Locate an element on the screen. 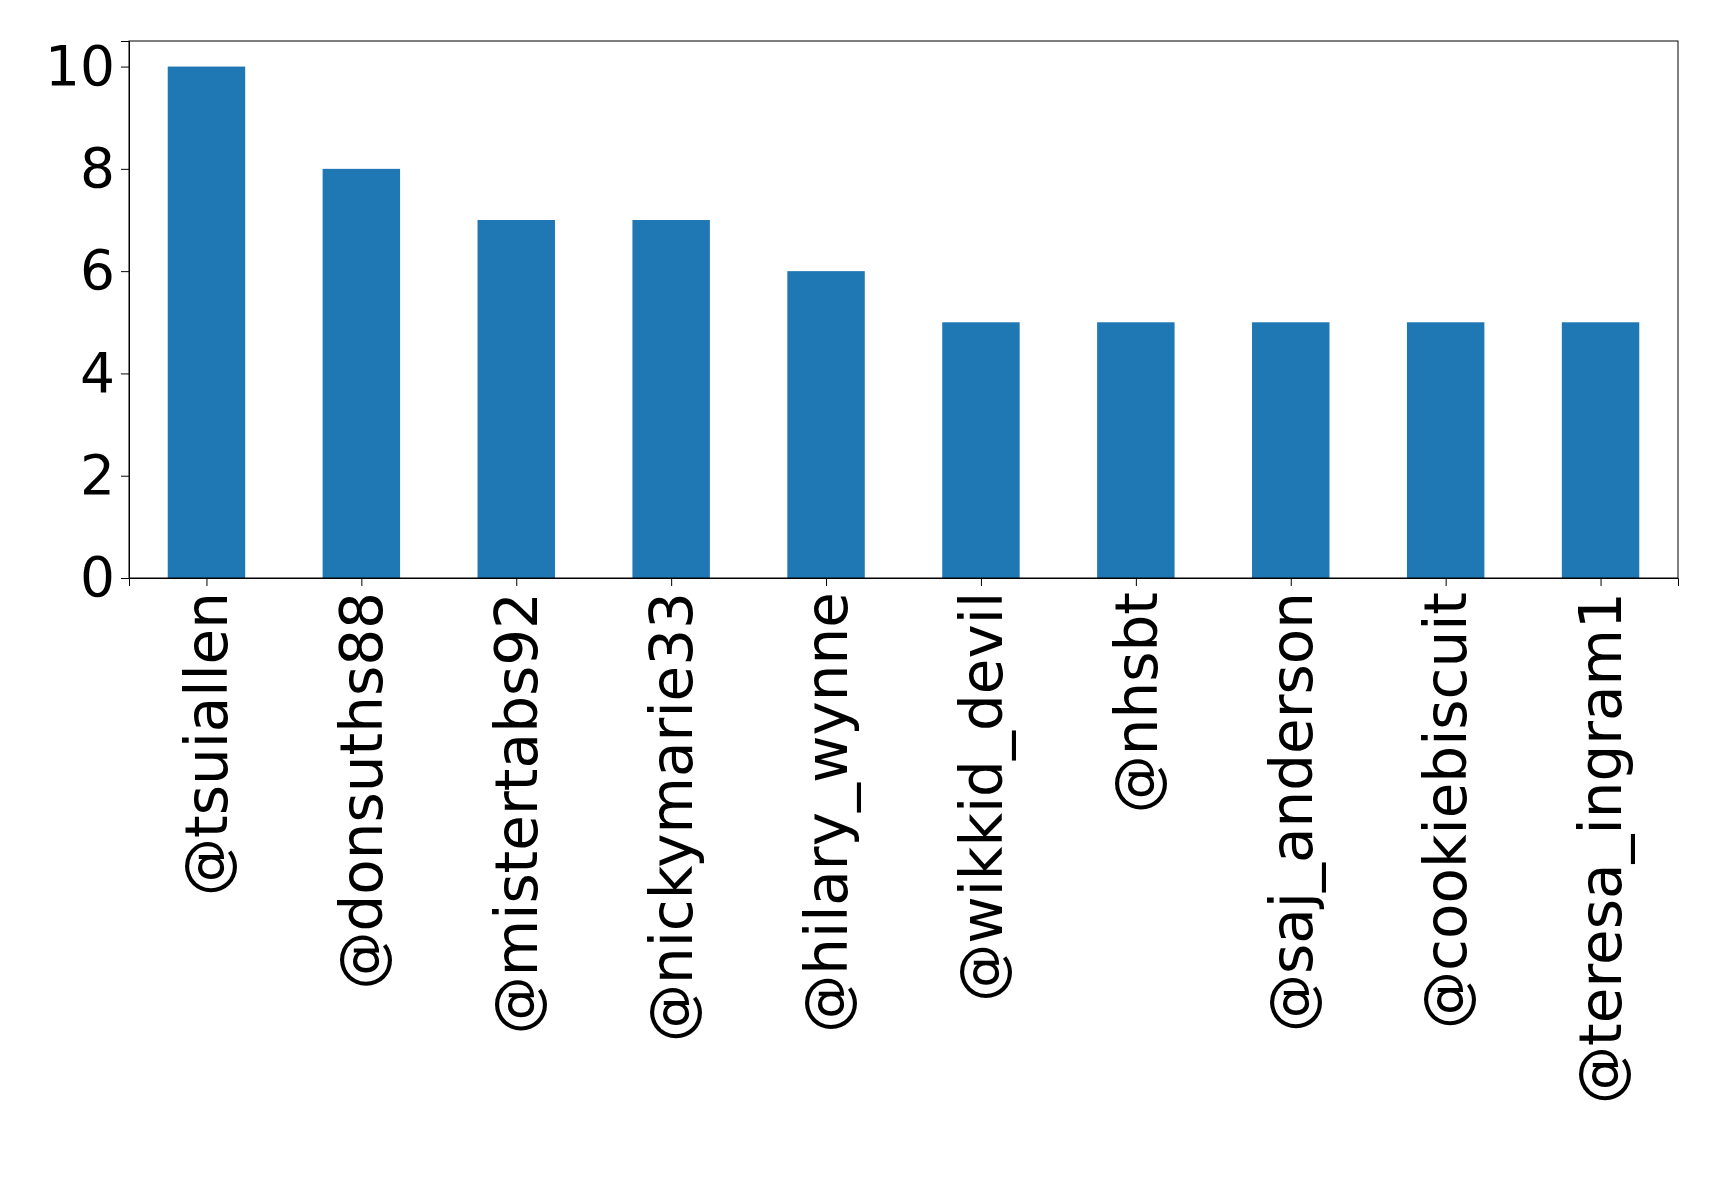  x-tick-label: @nickymarie33 is located at coordinates (671, 817).